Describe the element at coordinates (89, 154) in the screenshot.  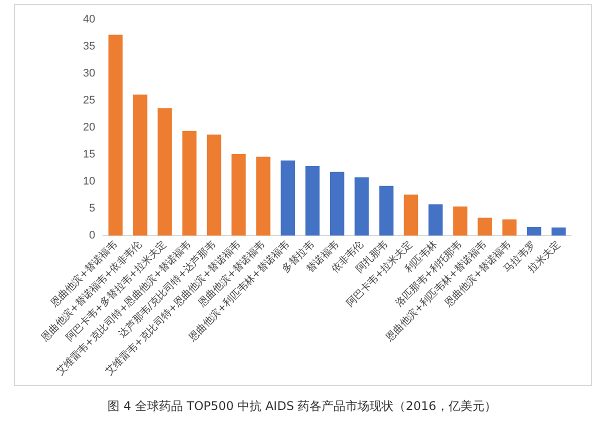
I see `y-tick-label: 15` at that location.